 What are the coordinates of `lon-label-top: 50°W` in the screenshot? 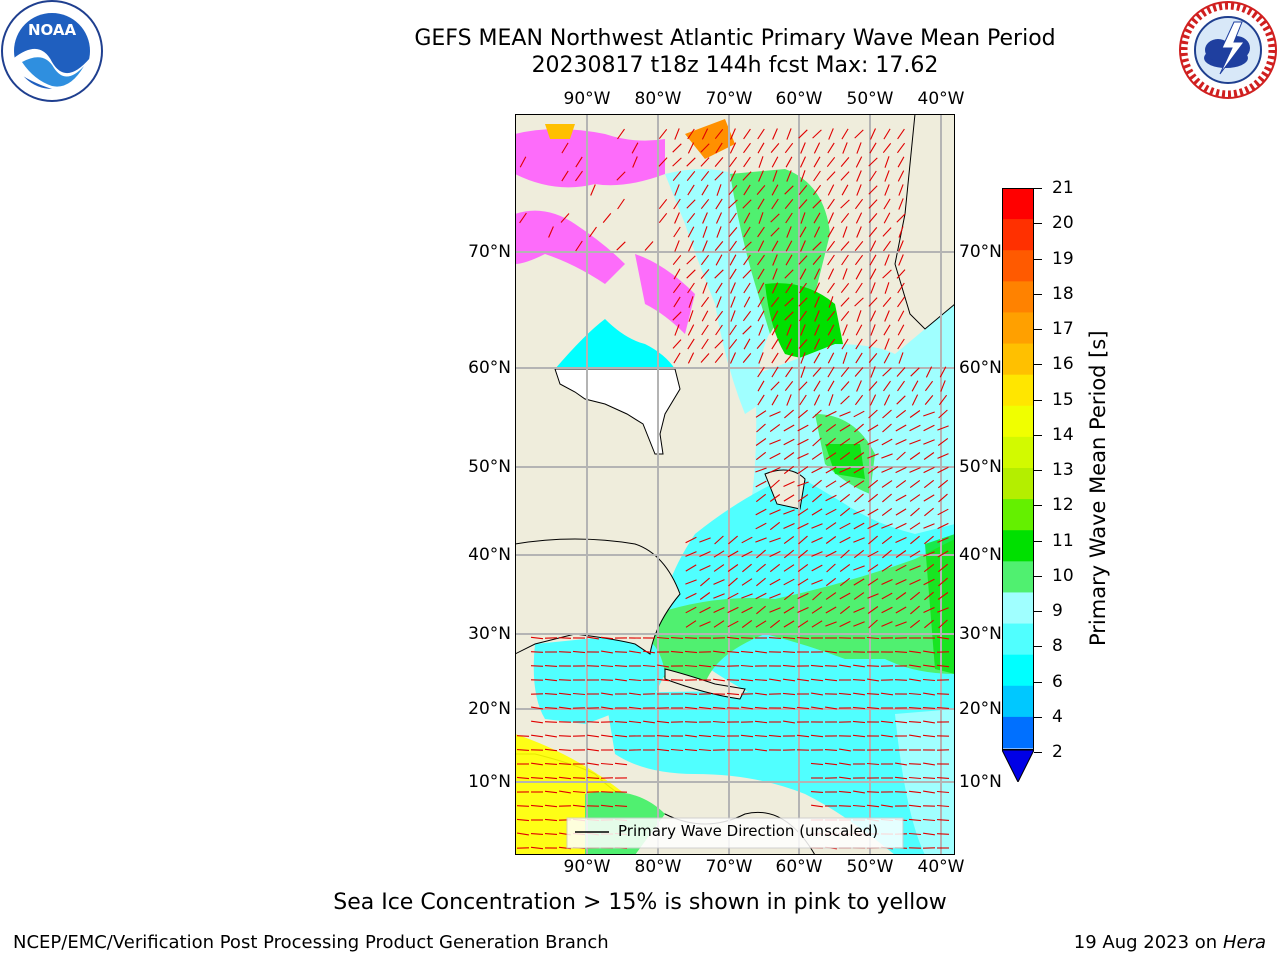 It's located at (870, 99).